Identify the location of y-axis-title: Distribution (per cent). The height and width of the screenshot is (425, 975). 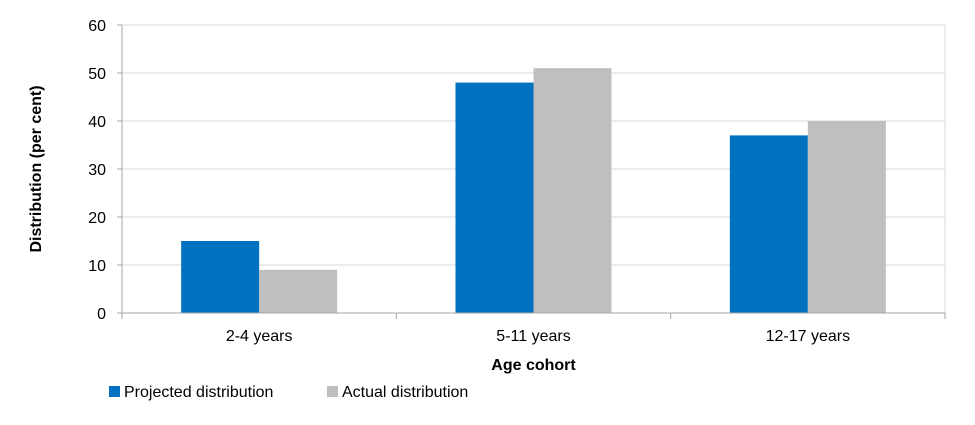
(36, 168).